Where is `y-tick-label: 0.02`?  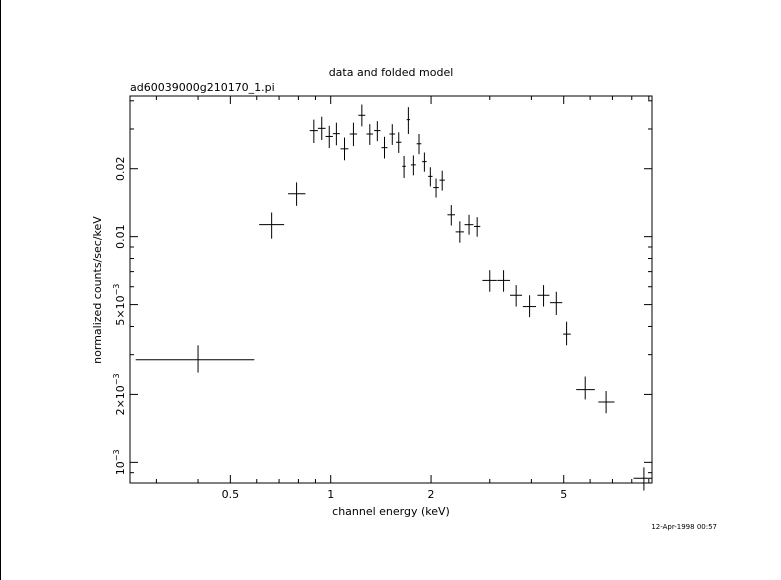
y-tick-label: 0.02 is located at coordinates (120, 168).